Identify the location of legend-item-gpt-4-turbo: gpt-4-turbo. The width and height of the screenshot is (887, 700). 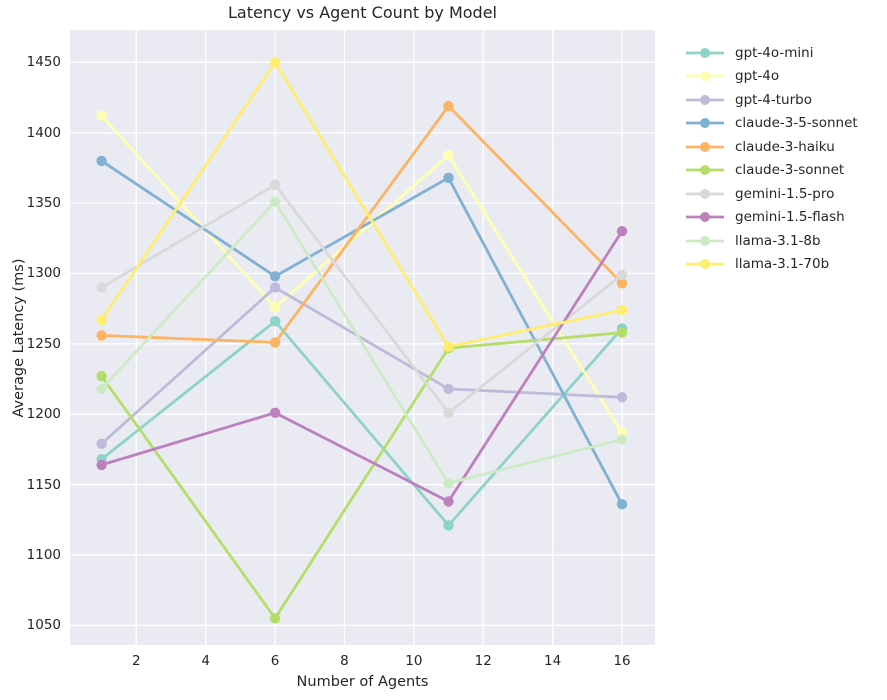
(771, 100).